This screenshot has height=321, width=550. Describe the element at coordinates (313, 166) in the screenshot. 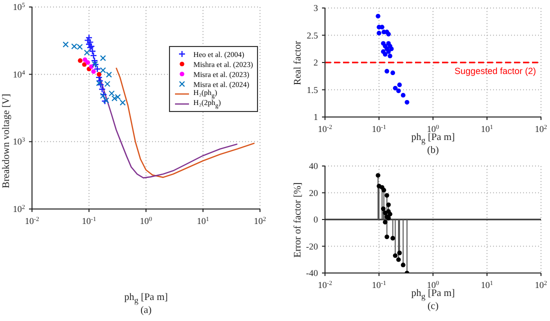

I see `y-tick-label: 40` at that location.